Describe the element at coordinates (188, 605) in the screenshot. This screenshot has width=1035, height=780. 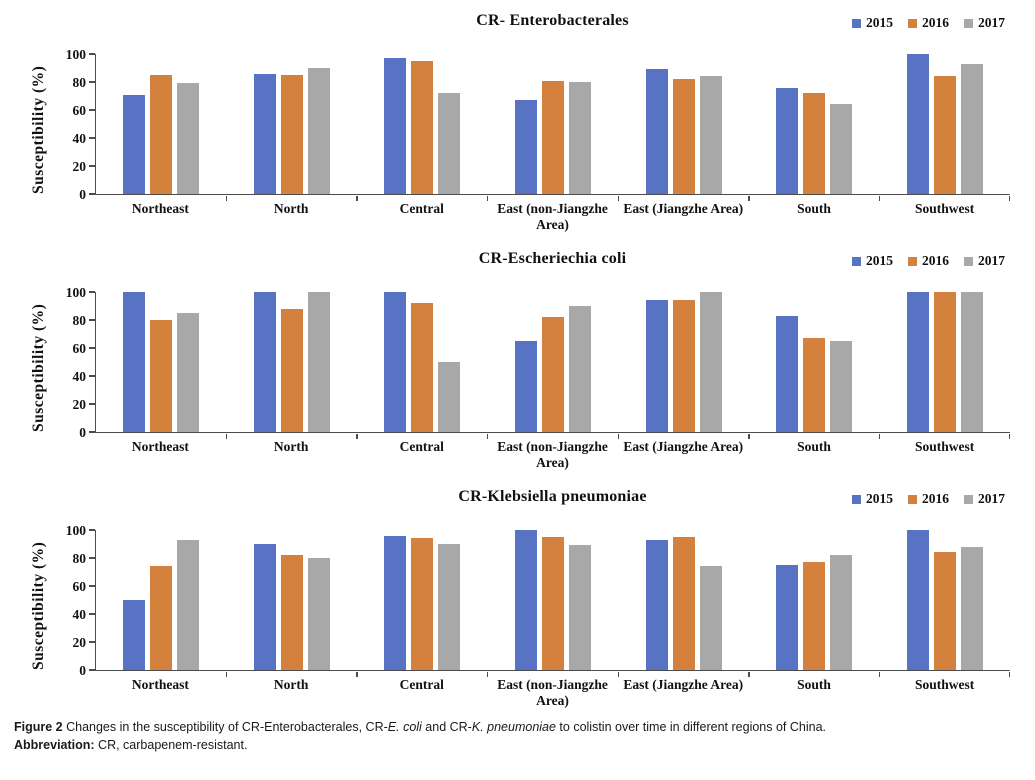
I see `bar-2017-northeast` at that location.